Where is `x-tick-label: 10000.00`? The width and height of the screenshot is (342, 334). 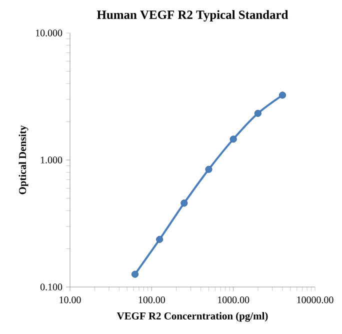 x-tick-label: 10000.00 is located at coordinates (315, 300).